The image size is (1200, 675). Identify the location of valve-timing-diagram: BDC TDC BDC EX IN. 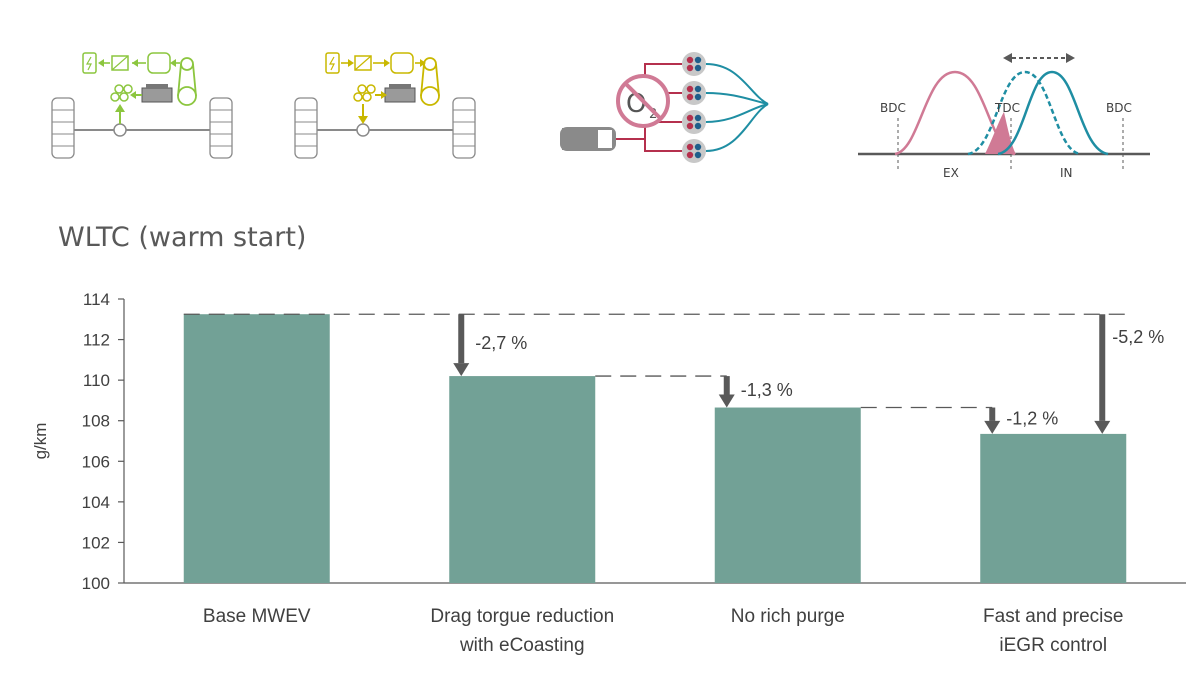
(1004, 116).